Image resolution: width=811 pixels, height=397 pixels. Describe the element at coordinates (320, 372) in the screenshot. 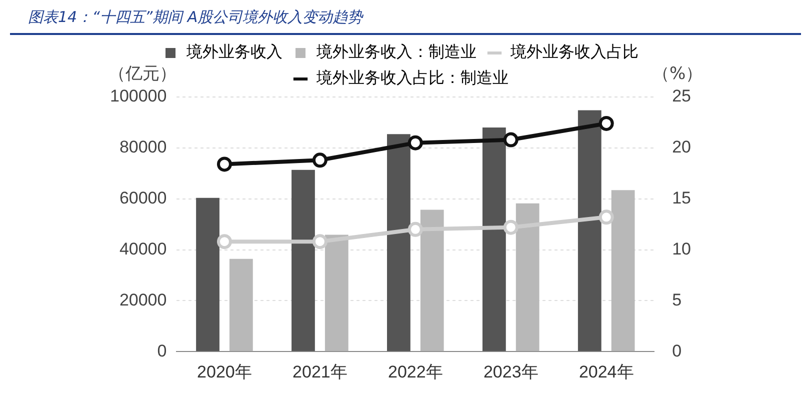

I see `x-tick-label: 2021年` at that location.